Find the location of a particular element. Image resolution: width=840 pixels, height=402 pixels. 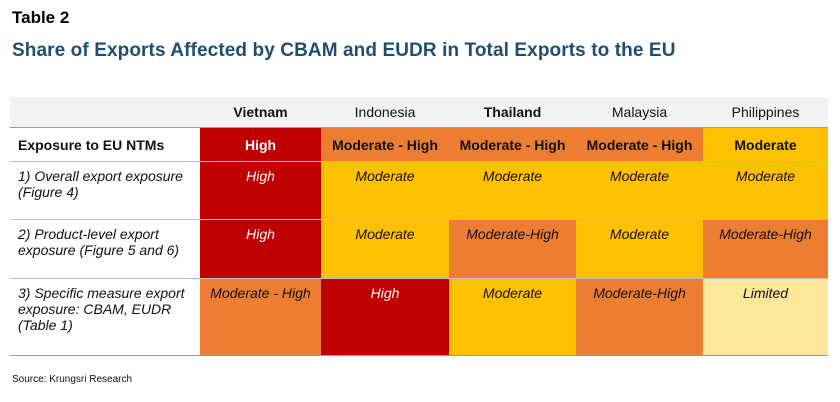

column-header-indonesia: Indonesia is located at coordinates (385, 112).